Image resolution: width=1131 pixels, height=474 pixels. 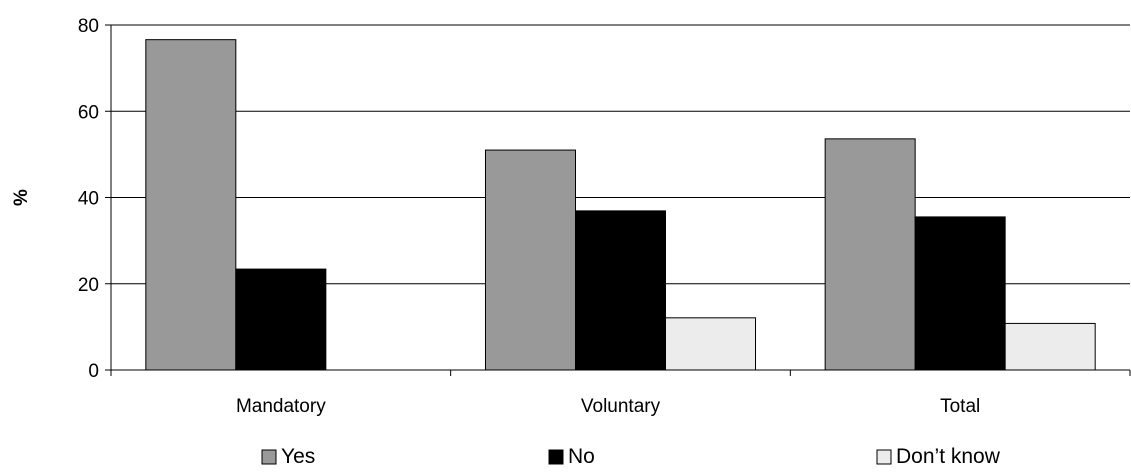 I want to click on bar-no-mandatory, so click(x=281, y=319).